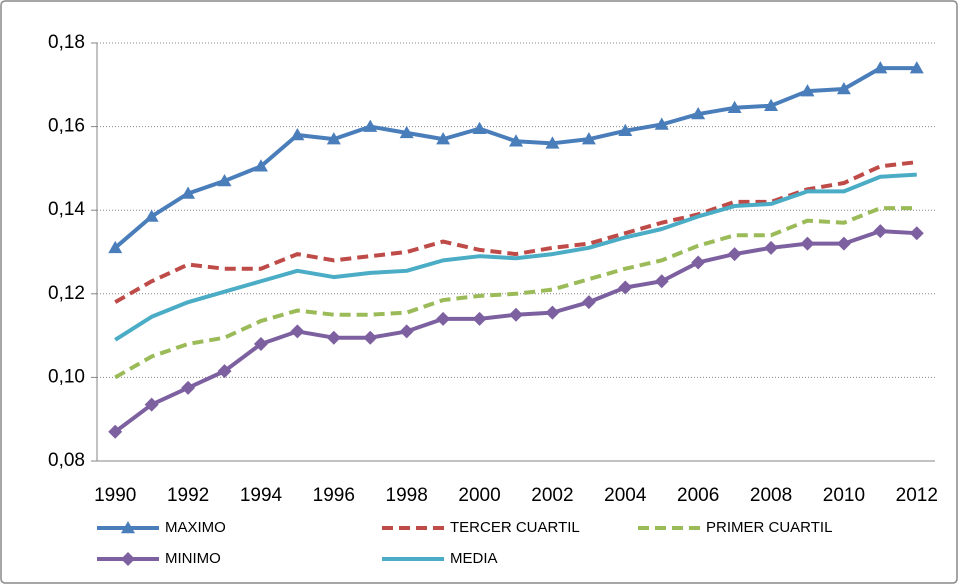 Image resolution: width=958 pixels, height=584 pixels. I want to click on x-tick-label: 2012, so click(917, 495).